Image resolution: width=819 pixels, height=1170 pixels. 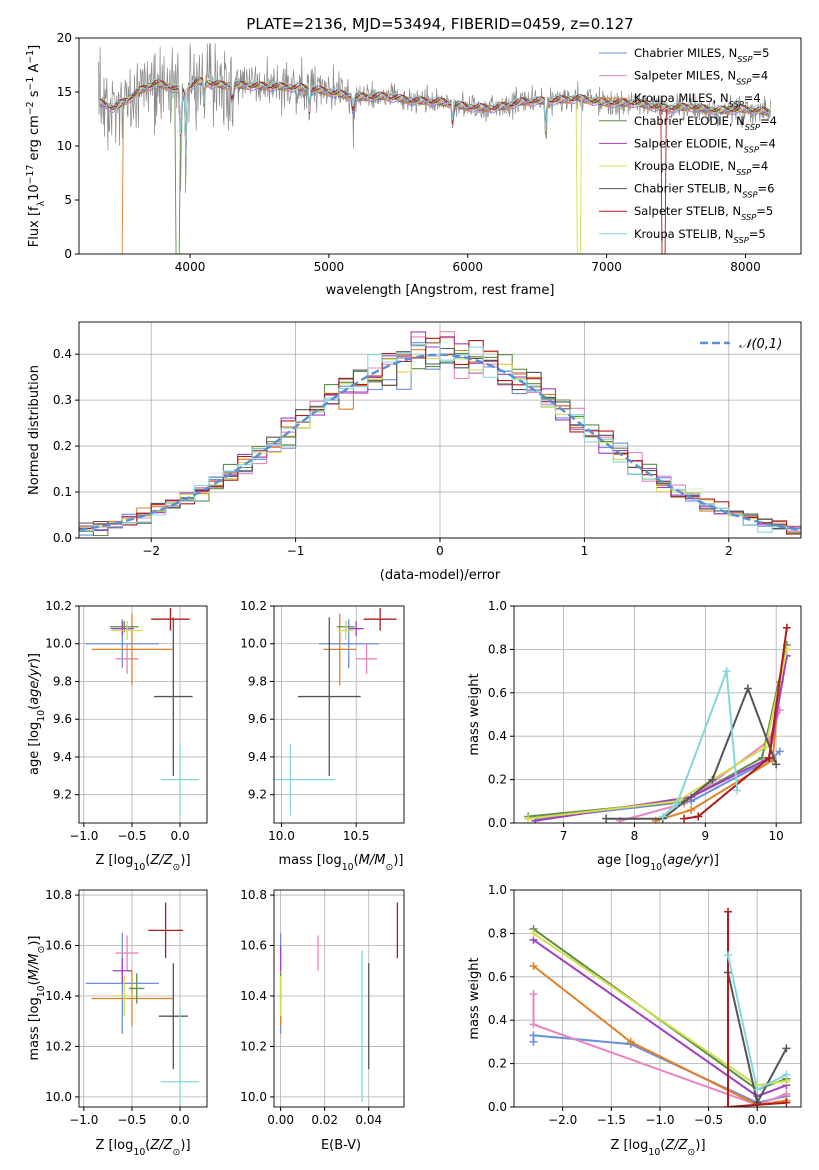 I want to click on errorbar-chabrier-elodie, so click(x=137, y=988).